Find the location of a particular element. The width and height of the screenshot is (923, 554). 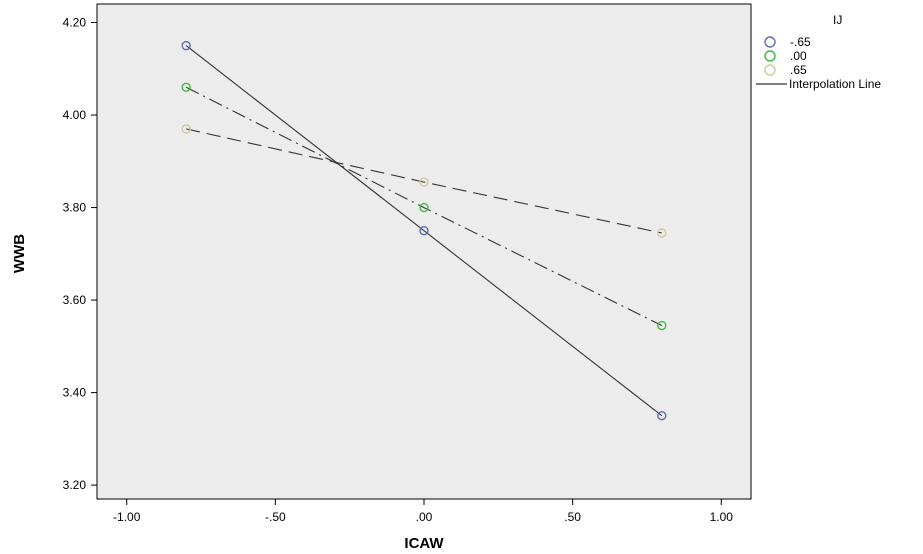

legend-label: .65 is located at coordinates (798, 70).